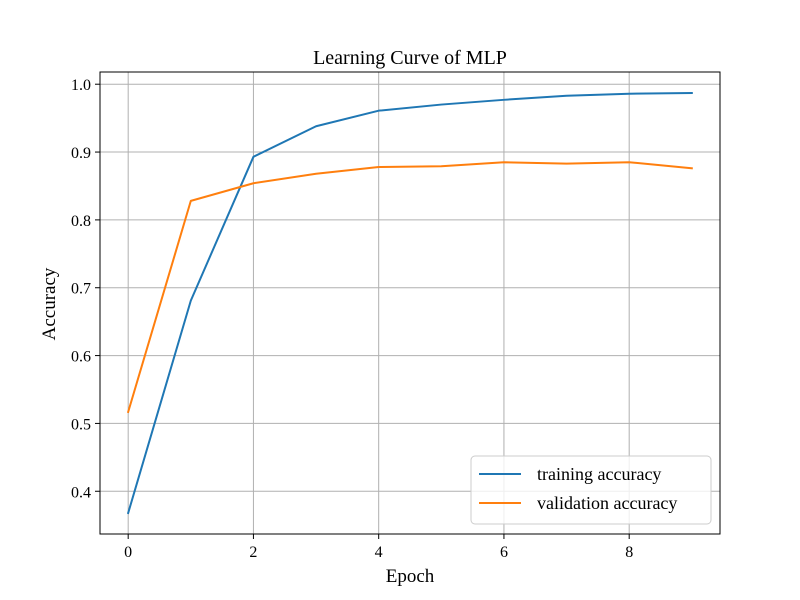  I want to click on y-tick-label: 0.6, so click(81, 357).